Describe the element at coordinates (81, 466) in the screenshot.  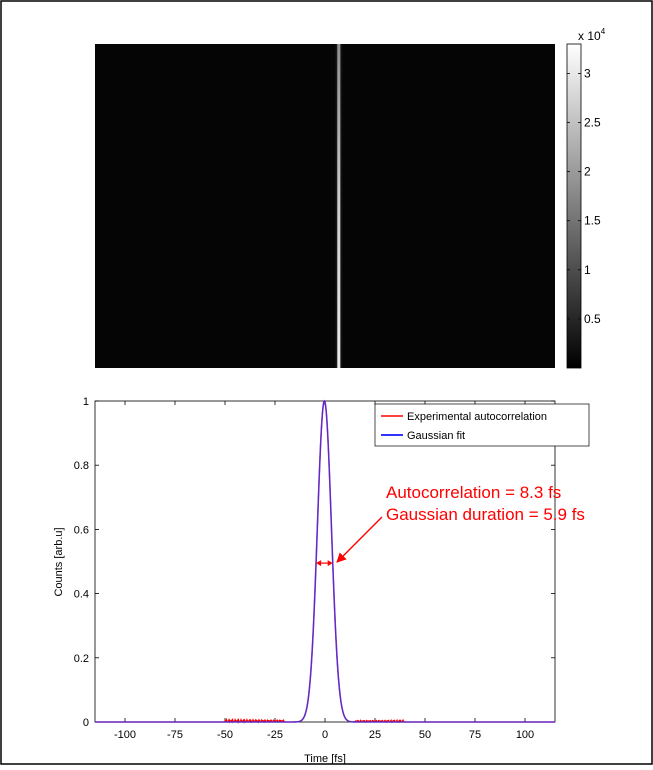
I see `y-tick-label: 0.8` at that location.